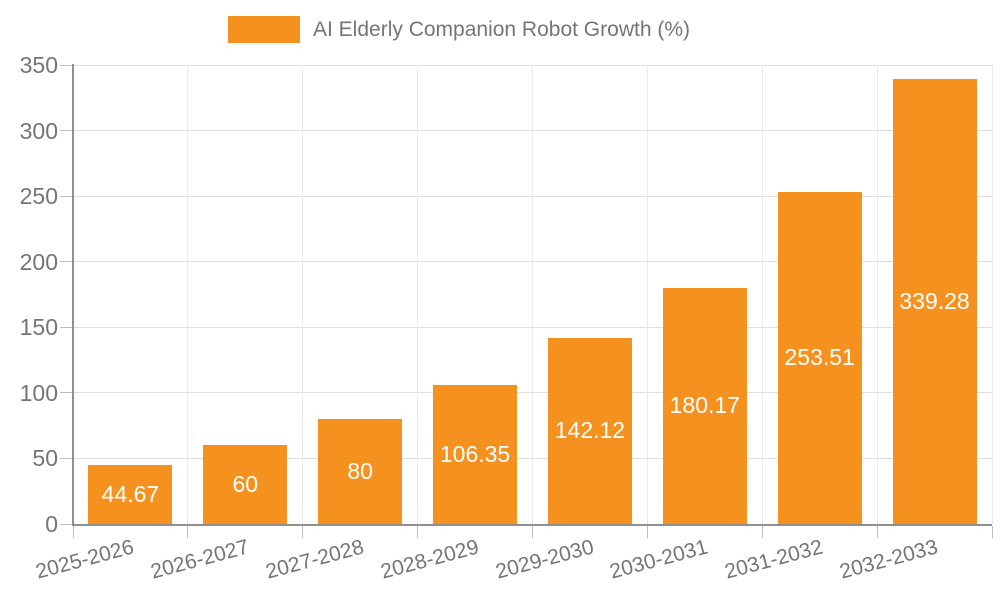  What do you see at coordinates (200, 559) in the screenshot?
I see `x-axis-label: 2026-2027` at bounding box center [200, 559].